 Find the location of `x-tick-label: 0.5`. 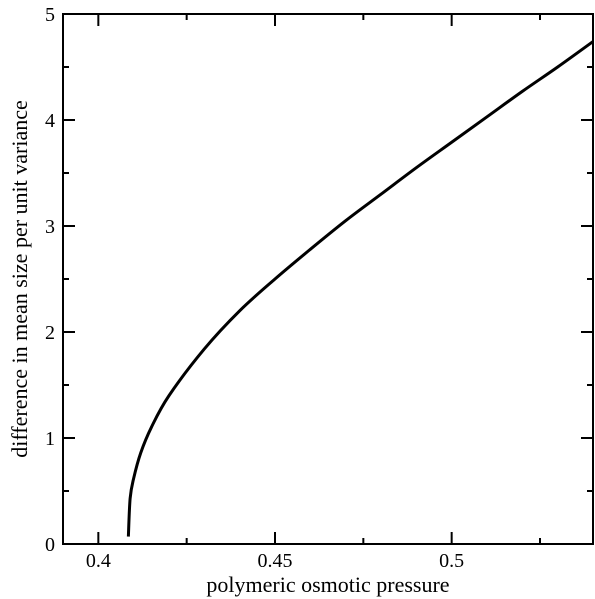

x-tick-label: 0.5 is located at coordinates (451, 561).